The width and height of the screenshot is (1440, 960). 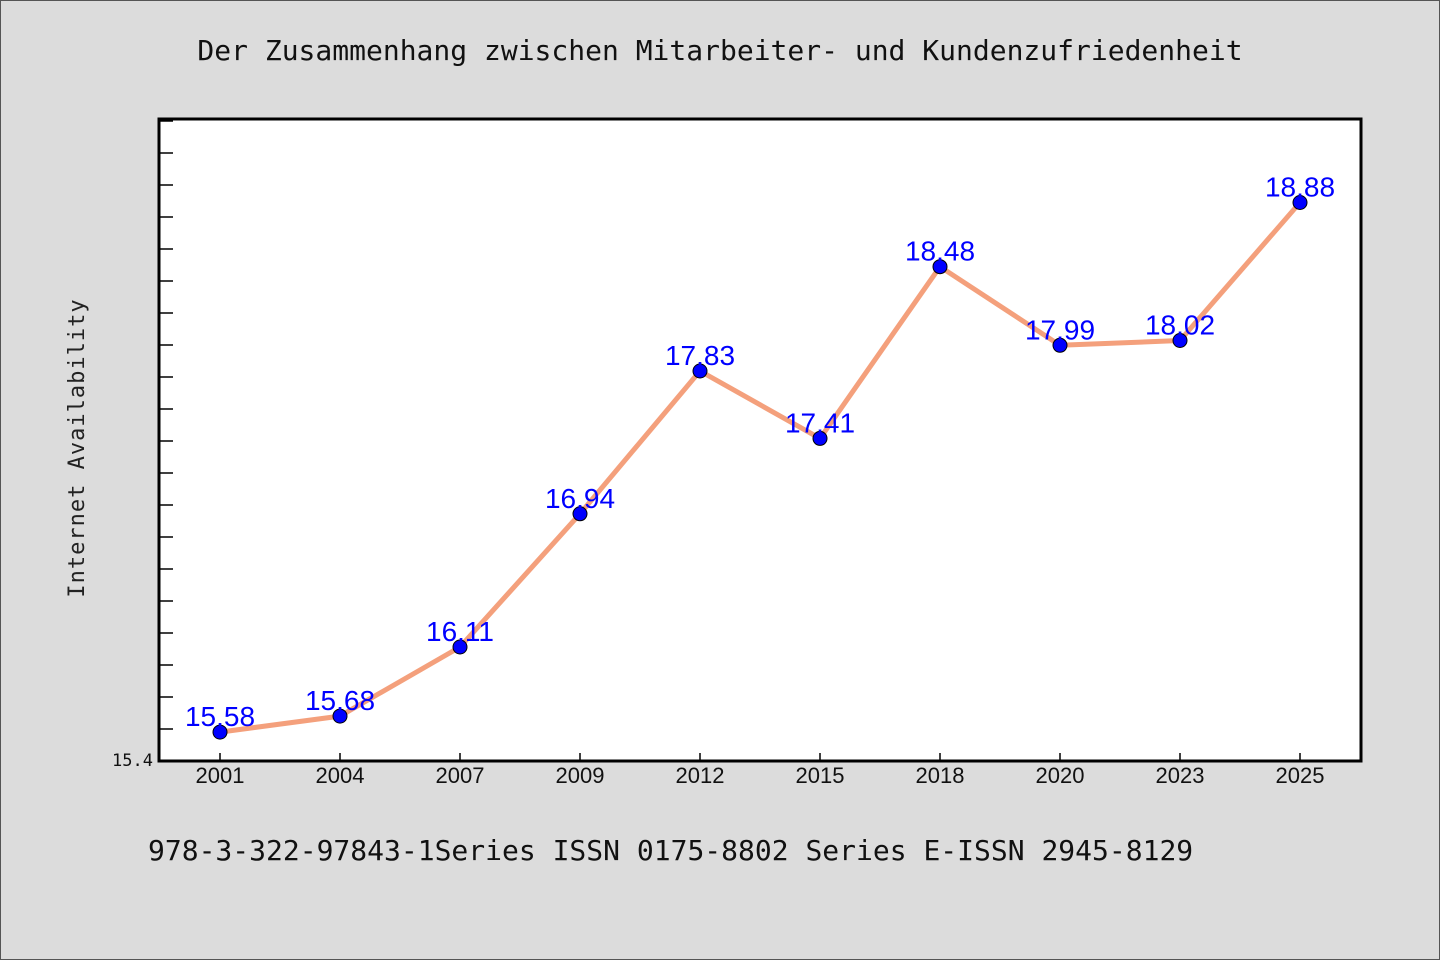 I want to click on x-tick-label: 2015, so click(x=820, y=775).